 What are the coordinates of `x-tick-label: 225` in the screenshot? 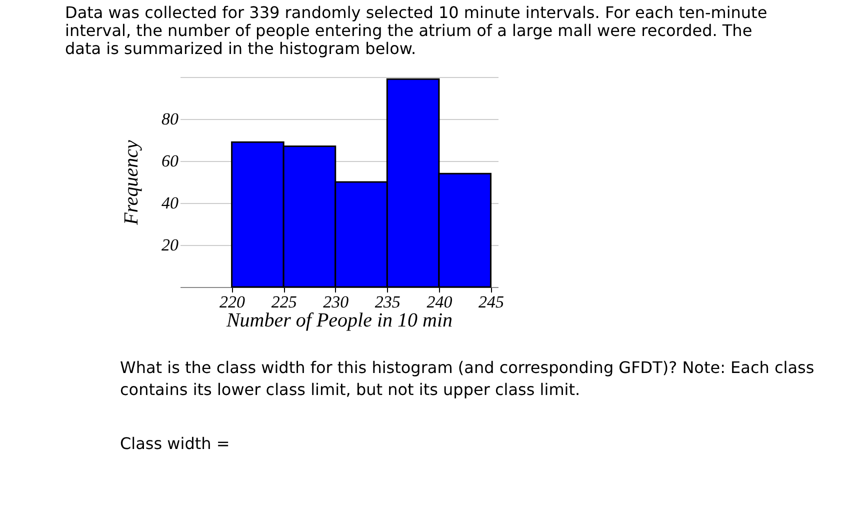 It's located at (284, 302).